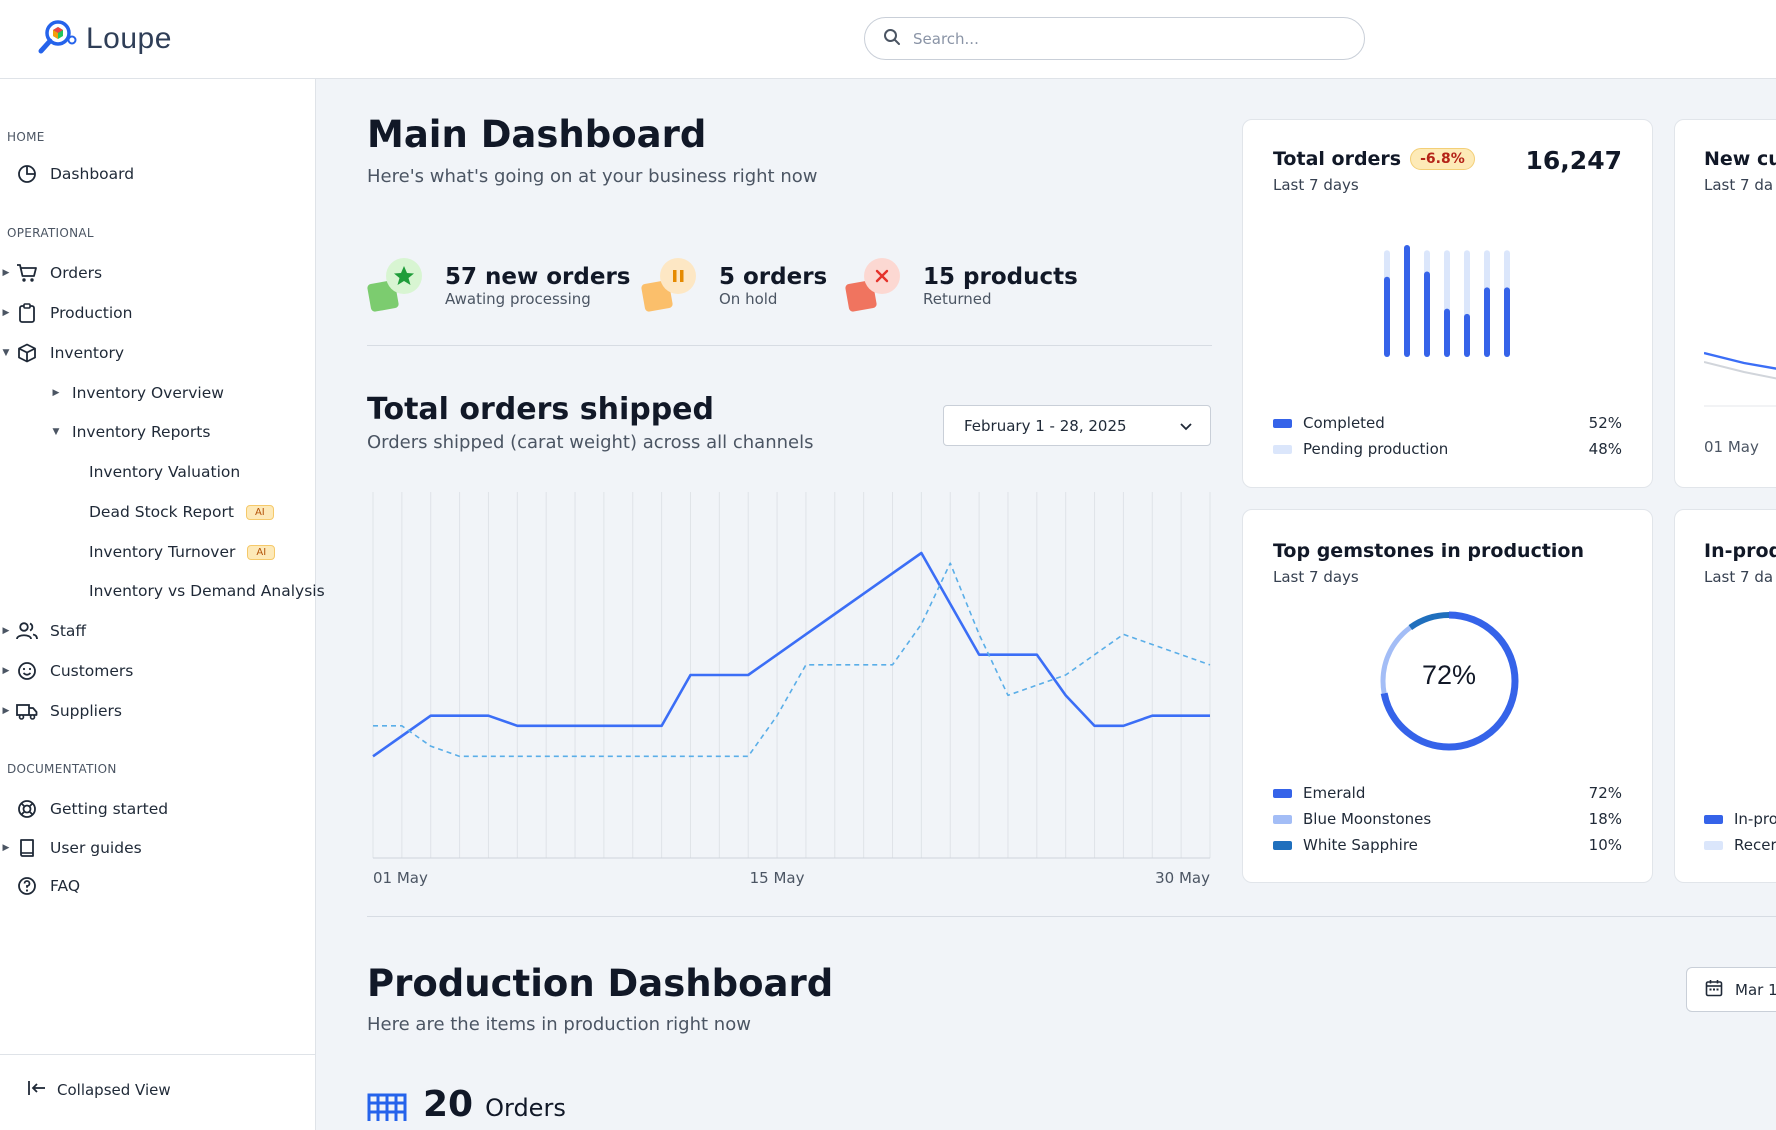 This screenshot has width=1776, height=1130. Describe the element at coordinates (109, 809) in the screenshot. I see `sidebar-item-label: Getting started` at that location.